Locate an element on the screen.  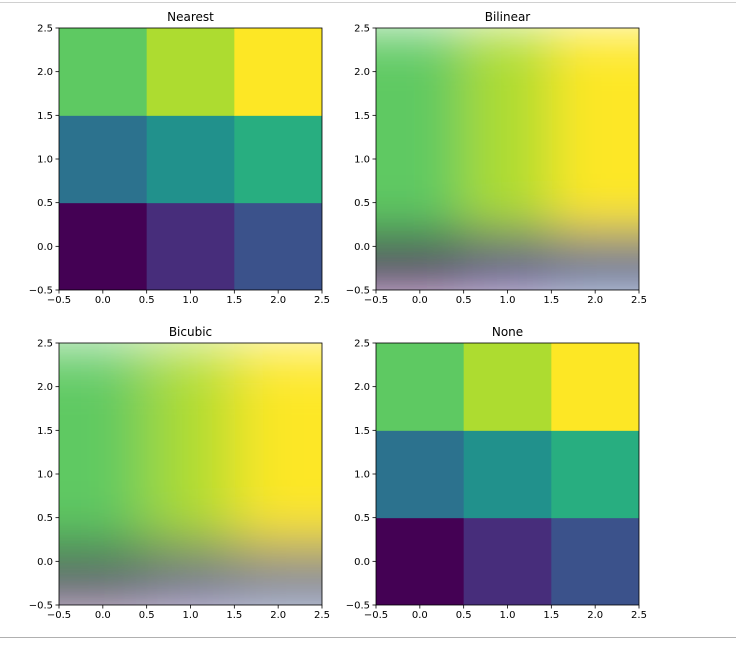
chart-title: None is located at coordinates (507, 332).